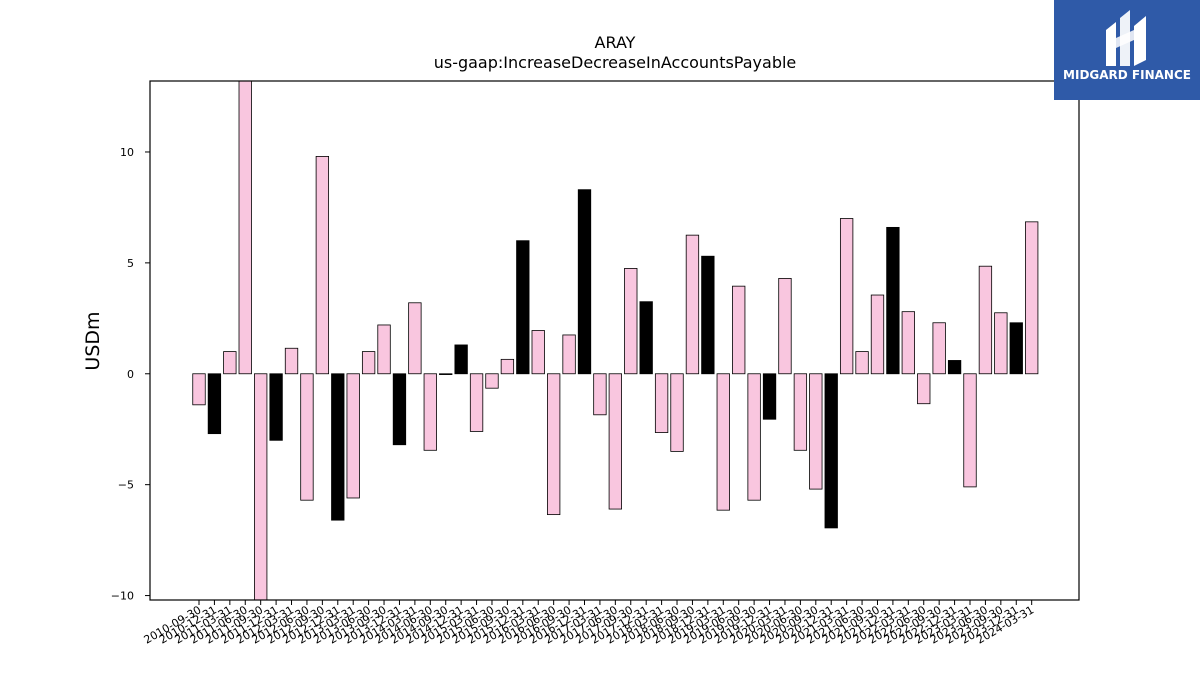  I want to click on brand-logo: MIDGARD FINANCE, so click(1127, 50).